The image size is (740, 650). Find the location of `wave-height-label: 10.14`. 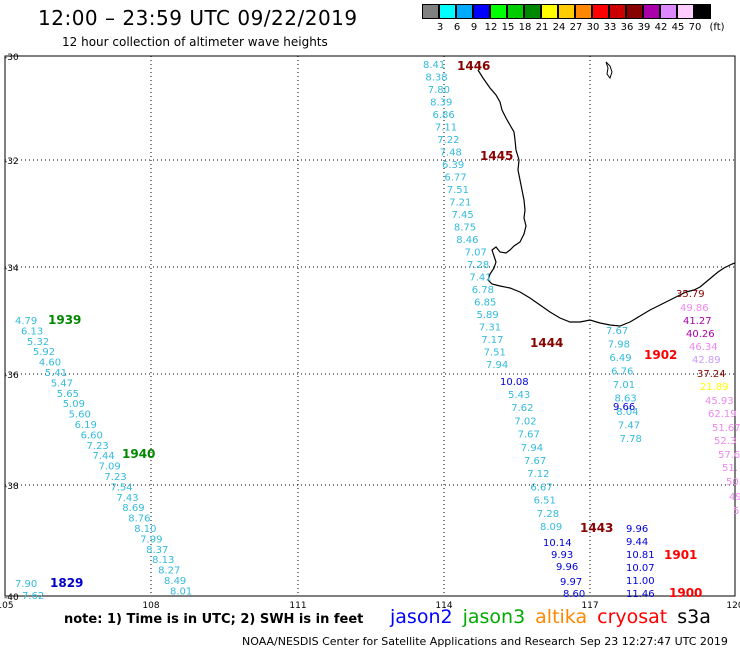

wave-height-label: 10.14 is located at coordinates (557, 543).